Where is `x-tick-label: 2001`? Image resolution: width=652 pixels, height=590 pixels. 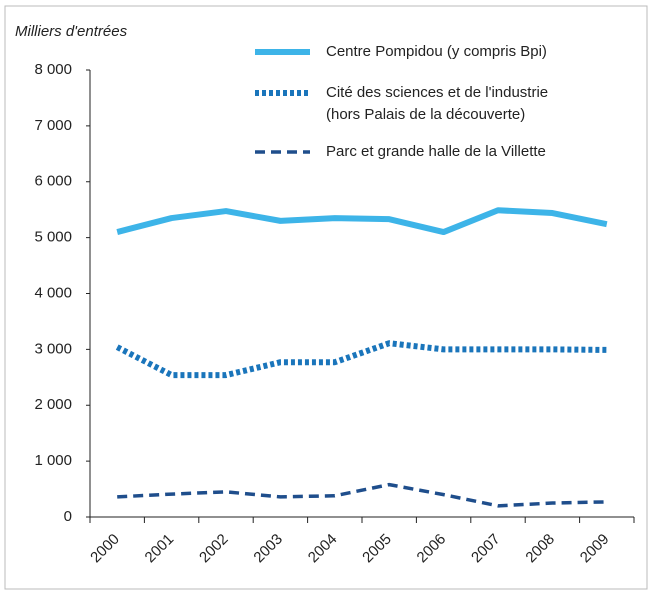 x-tick-label: 2001 is located at coordinates (160, 549).